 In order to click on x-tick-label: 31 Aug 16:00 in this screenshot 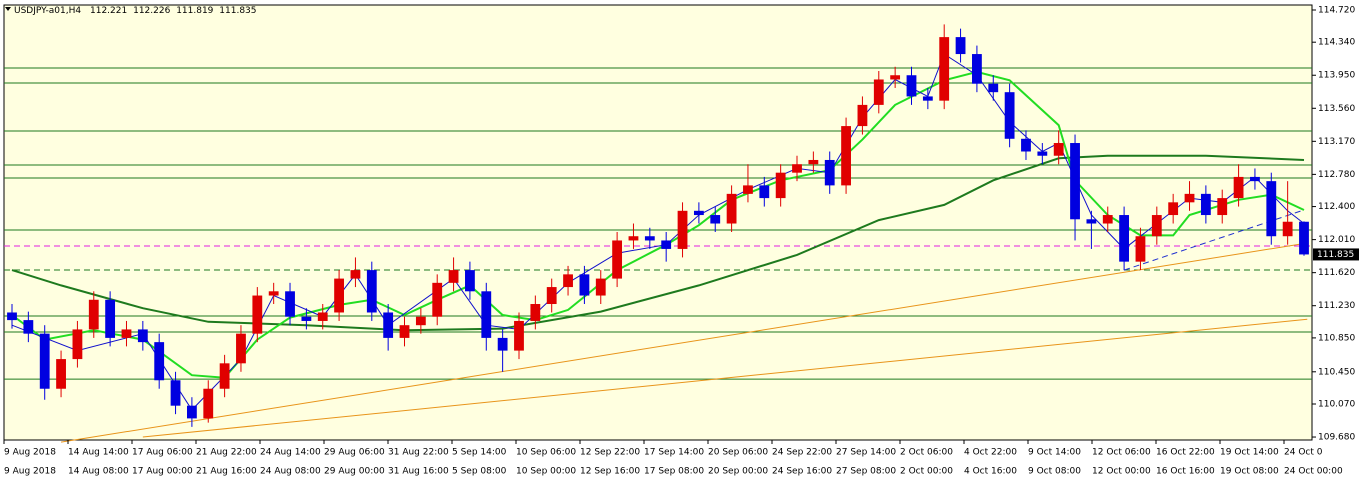, I will do `click(418, 472)`.